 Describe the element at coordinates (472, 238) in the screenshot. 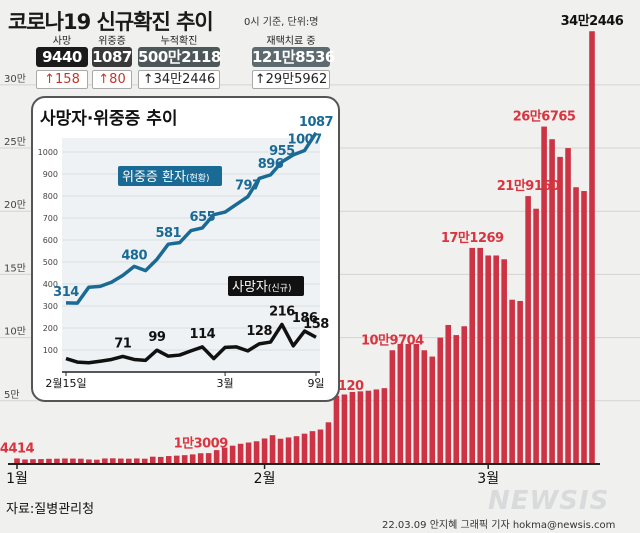

I see `bar-value-label: 17만1269` at that location.